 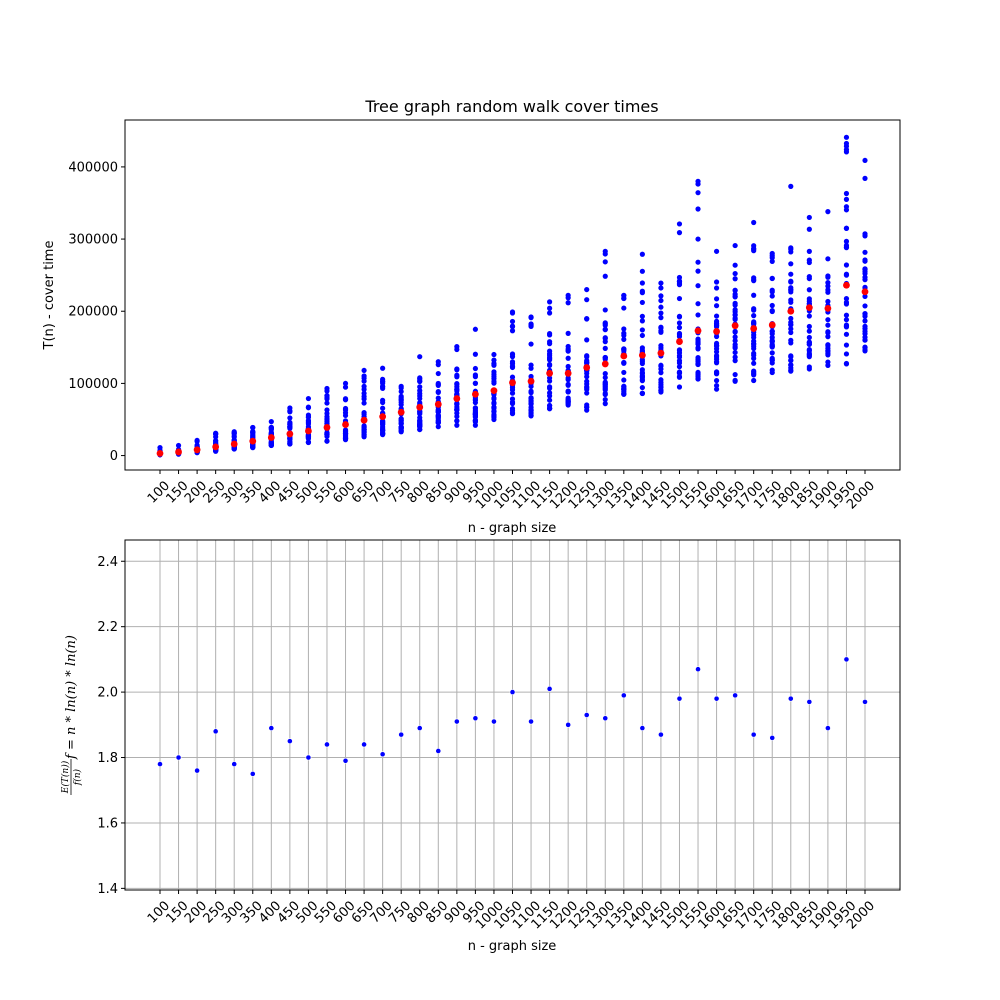 What do you see at coordinates (93, 240) in the screenshot?
I see `y-tick-label: 300000` at bounding box center [93, 240].